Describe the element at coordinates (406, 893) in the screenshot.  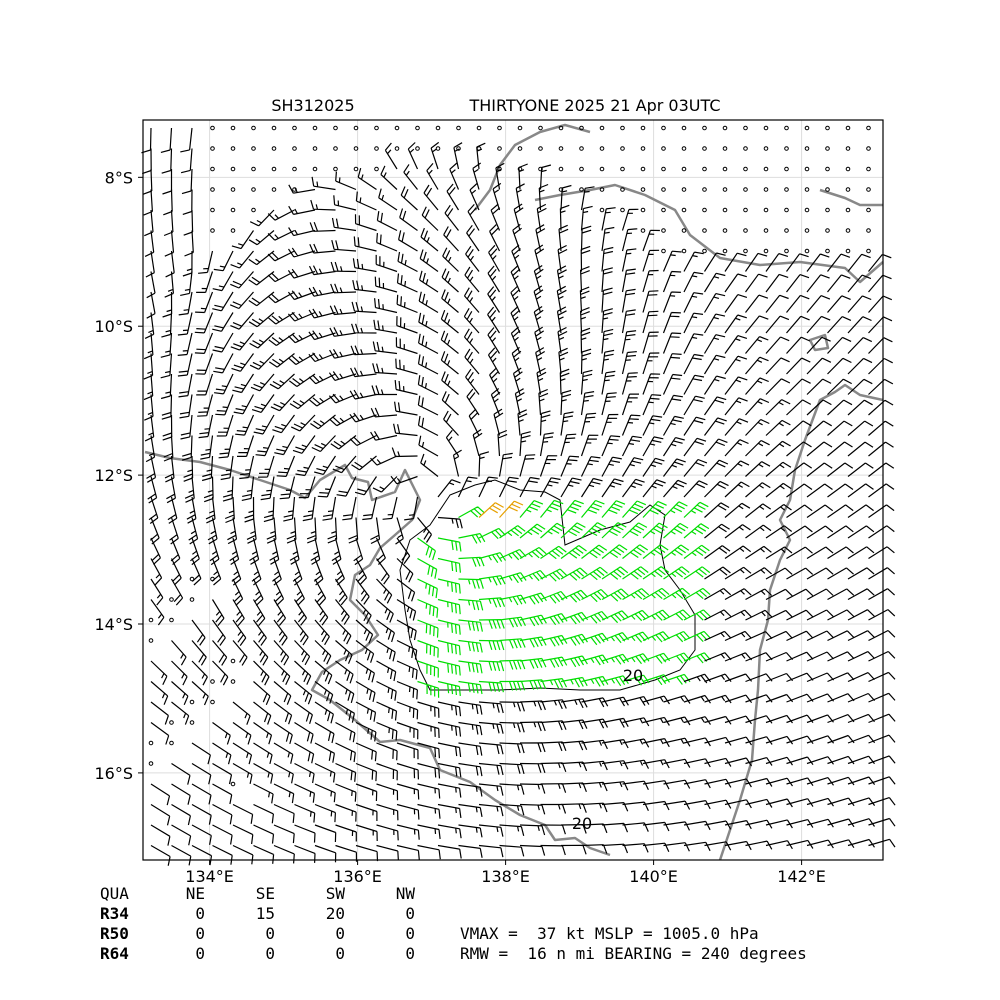
I see `table-header: NW` at that location.